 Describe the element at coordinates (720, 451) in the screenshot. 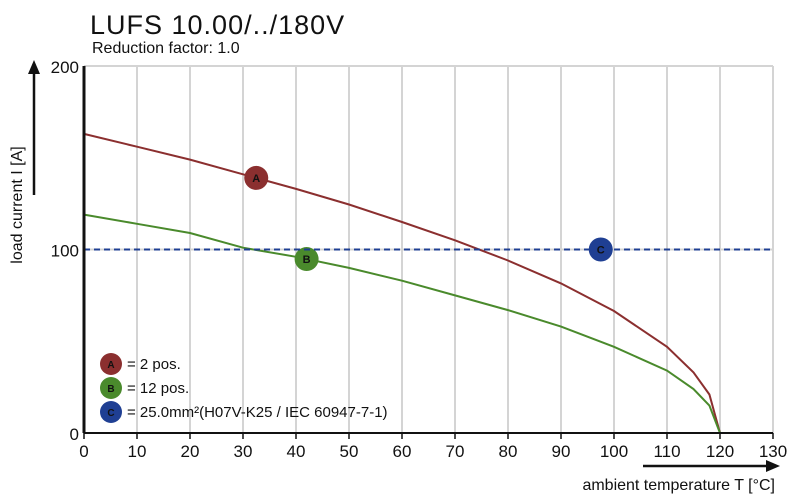

I see `x-tick-label: 120` at that location.